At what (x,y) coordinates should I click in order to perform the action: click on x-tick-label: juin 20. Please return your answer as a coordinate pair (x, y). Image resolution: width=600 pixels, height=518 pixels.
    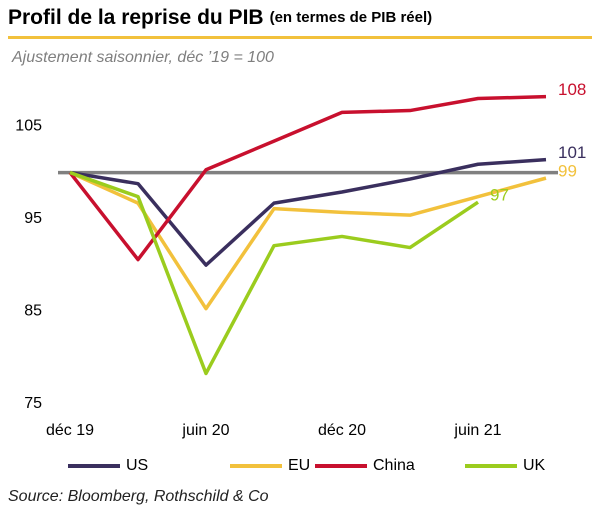
    Looking at the image, I should click on (205, 430).